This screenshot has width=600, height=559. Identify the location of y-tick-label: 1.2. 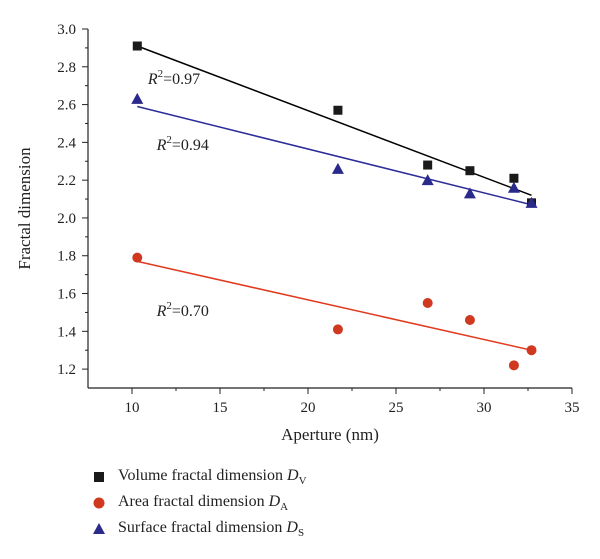
(66, 370).